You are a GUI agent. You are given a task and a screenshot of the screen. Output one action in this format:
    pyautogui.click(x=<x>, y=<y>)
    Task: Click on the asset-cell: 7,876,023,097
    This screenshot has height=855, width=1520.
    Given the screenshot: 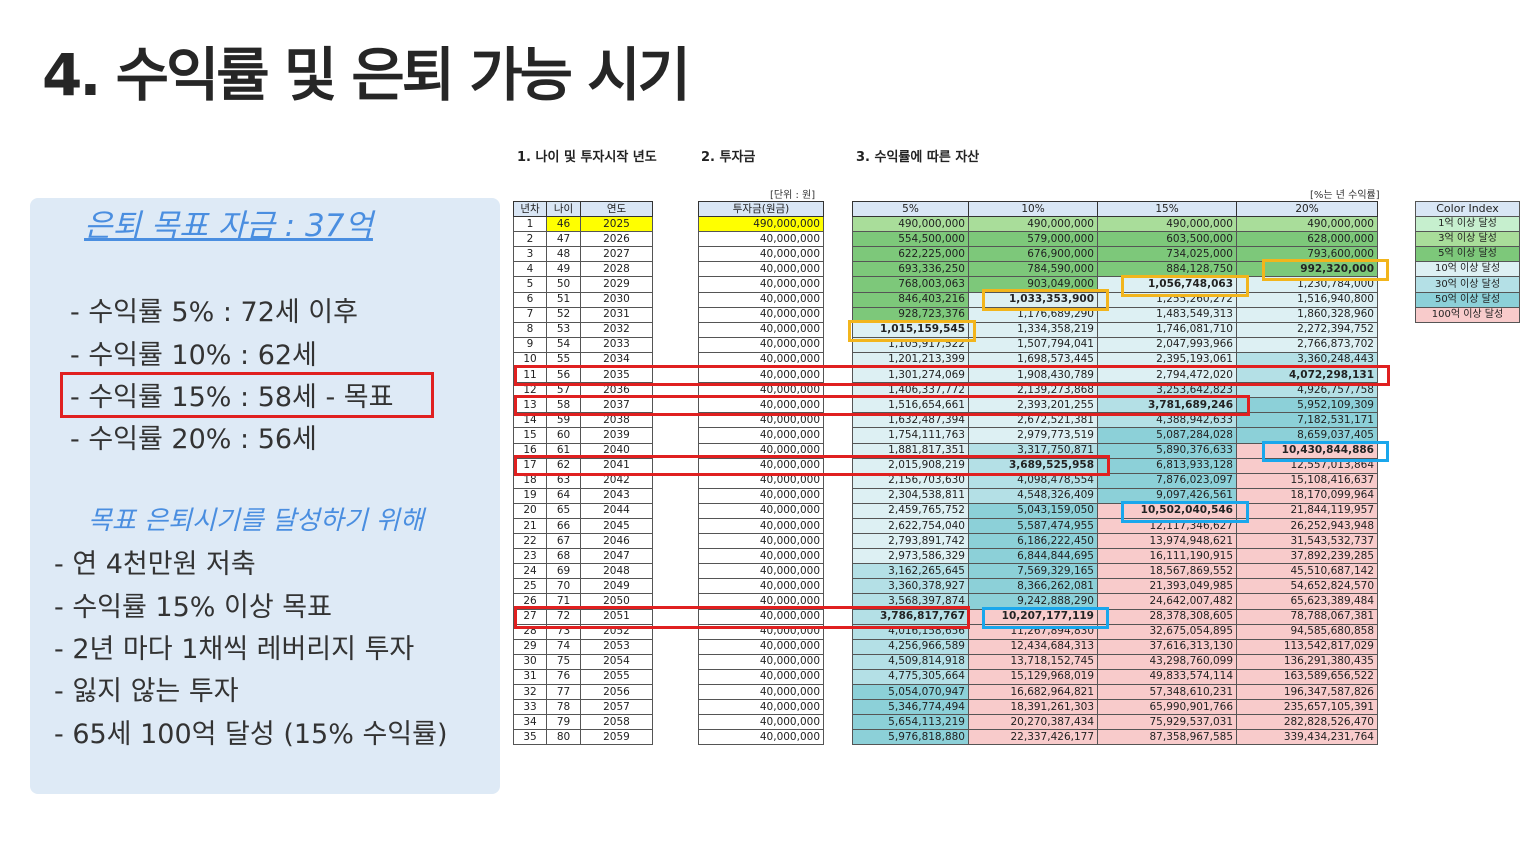 What is the action you would take?
    pyautogui.click(x=1167, y=480)
    